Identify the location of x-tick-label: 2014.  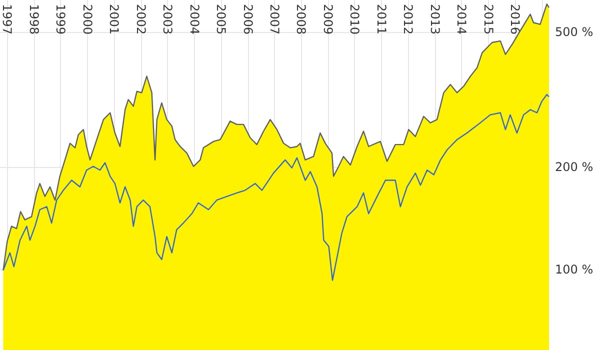
(461, 19).